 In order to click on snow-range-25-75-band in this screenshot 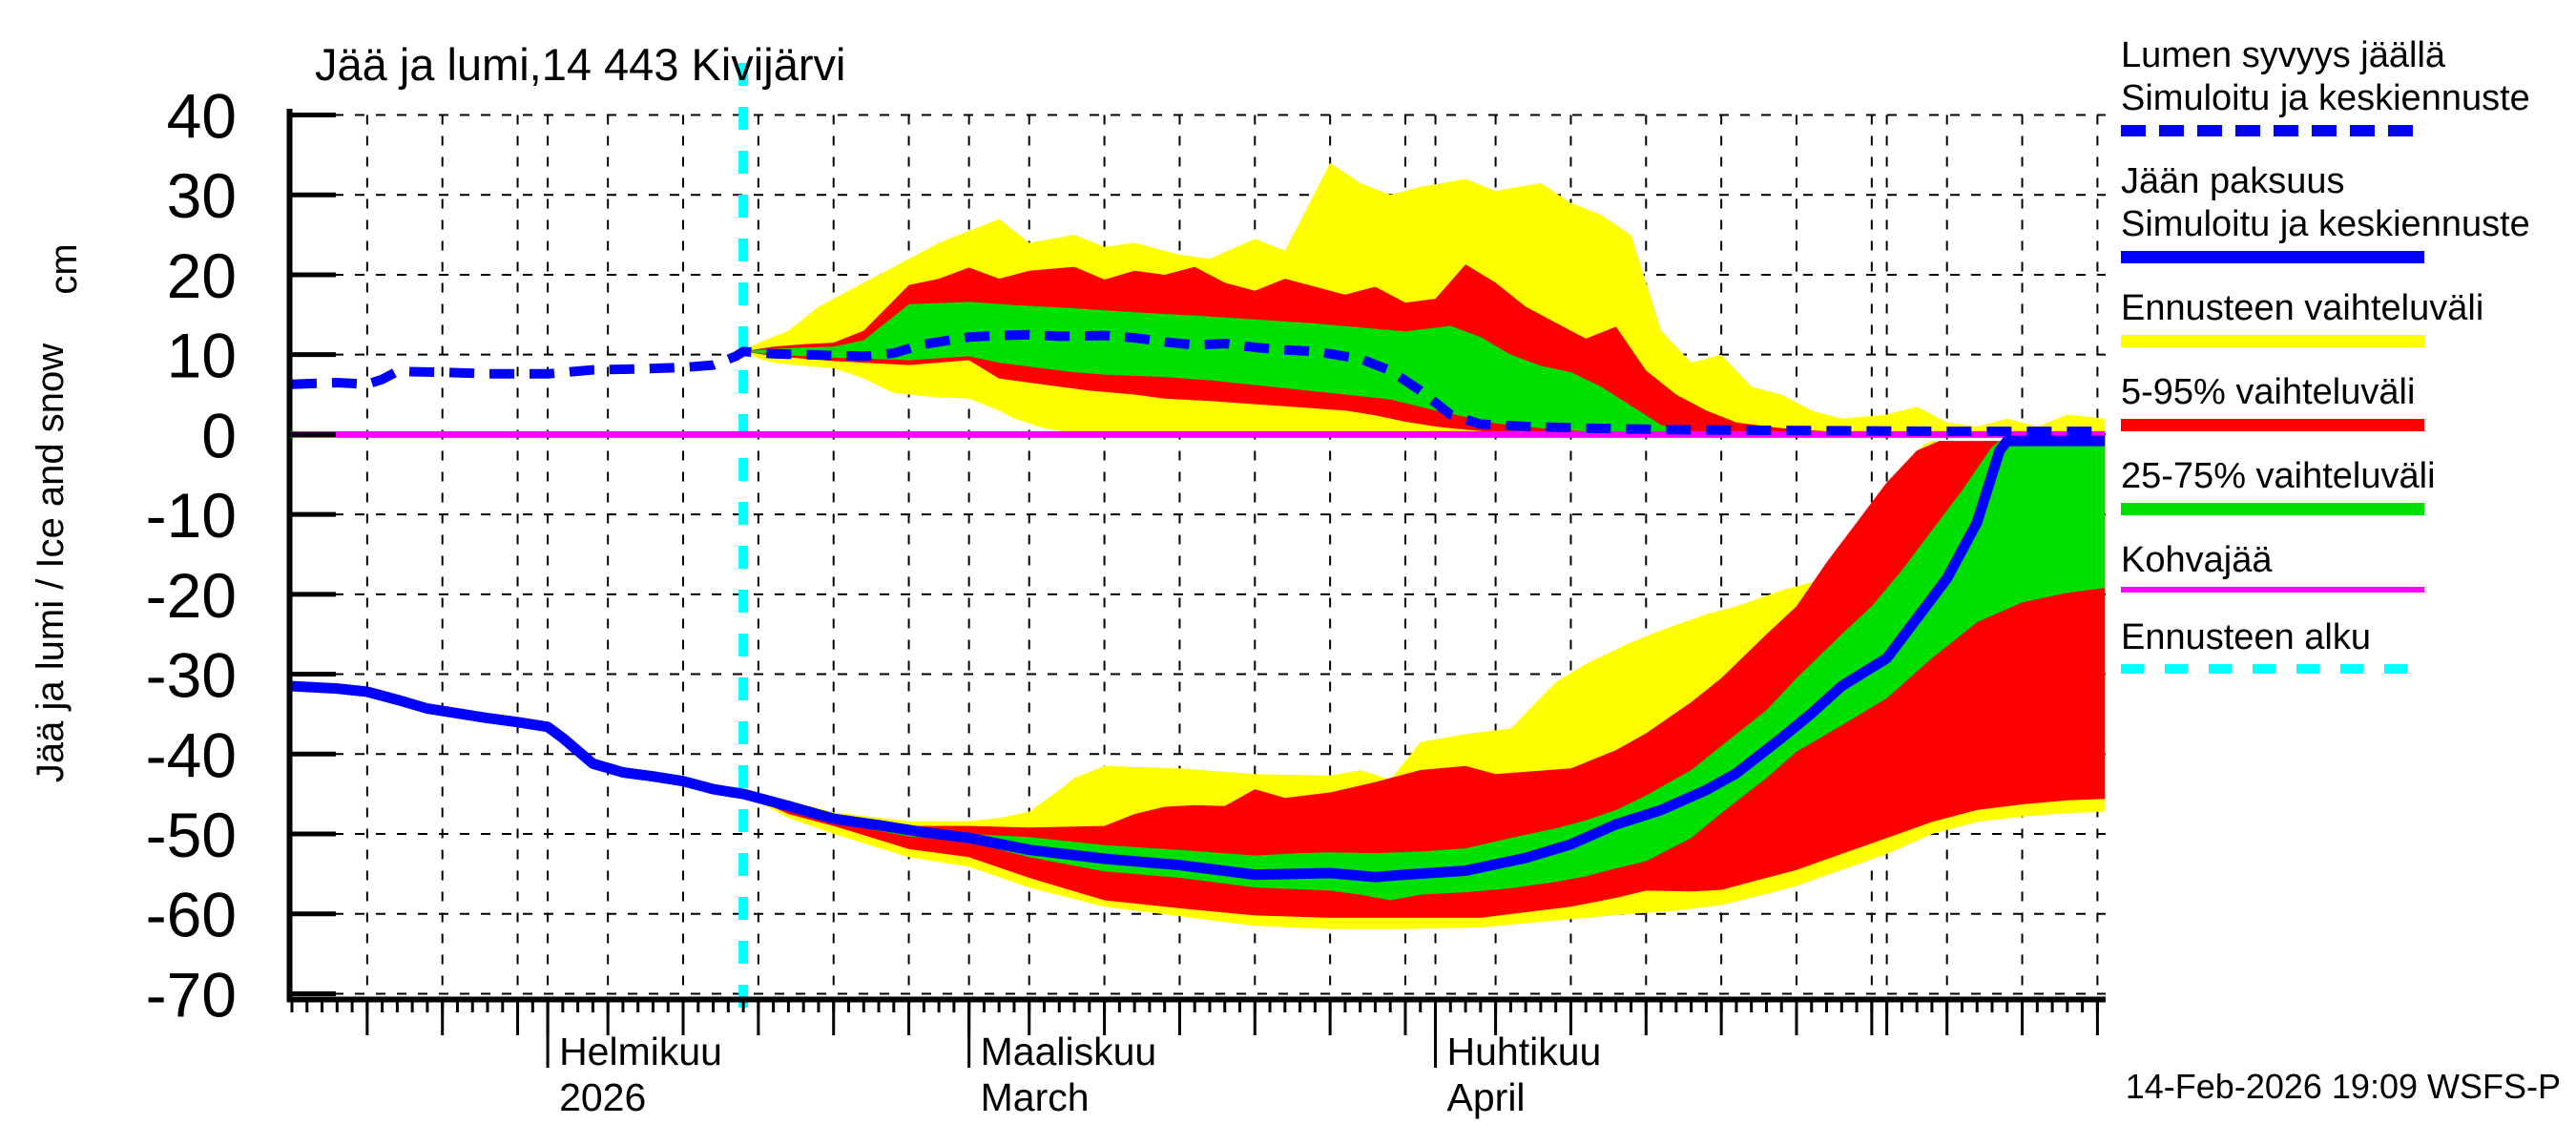, I will do `click(1424, 368)`.